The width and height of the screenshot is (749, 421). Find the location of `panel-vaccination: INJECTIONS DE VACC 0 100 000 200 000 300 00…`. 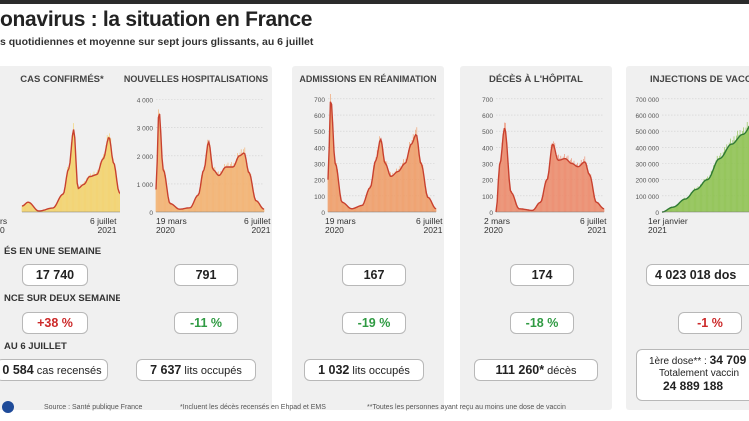

panel-vaccination: INJECTIONS DE VACC 0 100 000 200 000 300 00… is located at coordinates (687, 238).